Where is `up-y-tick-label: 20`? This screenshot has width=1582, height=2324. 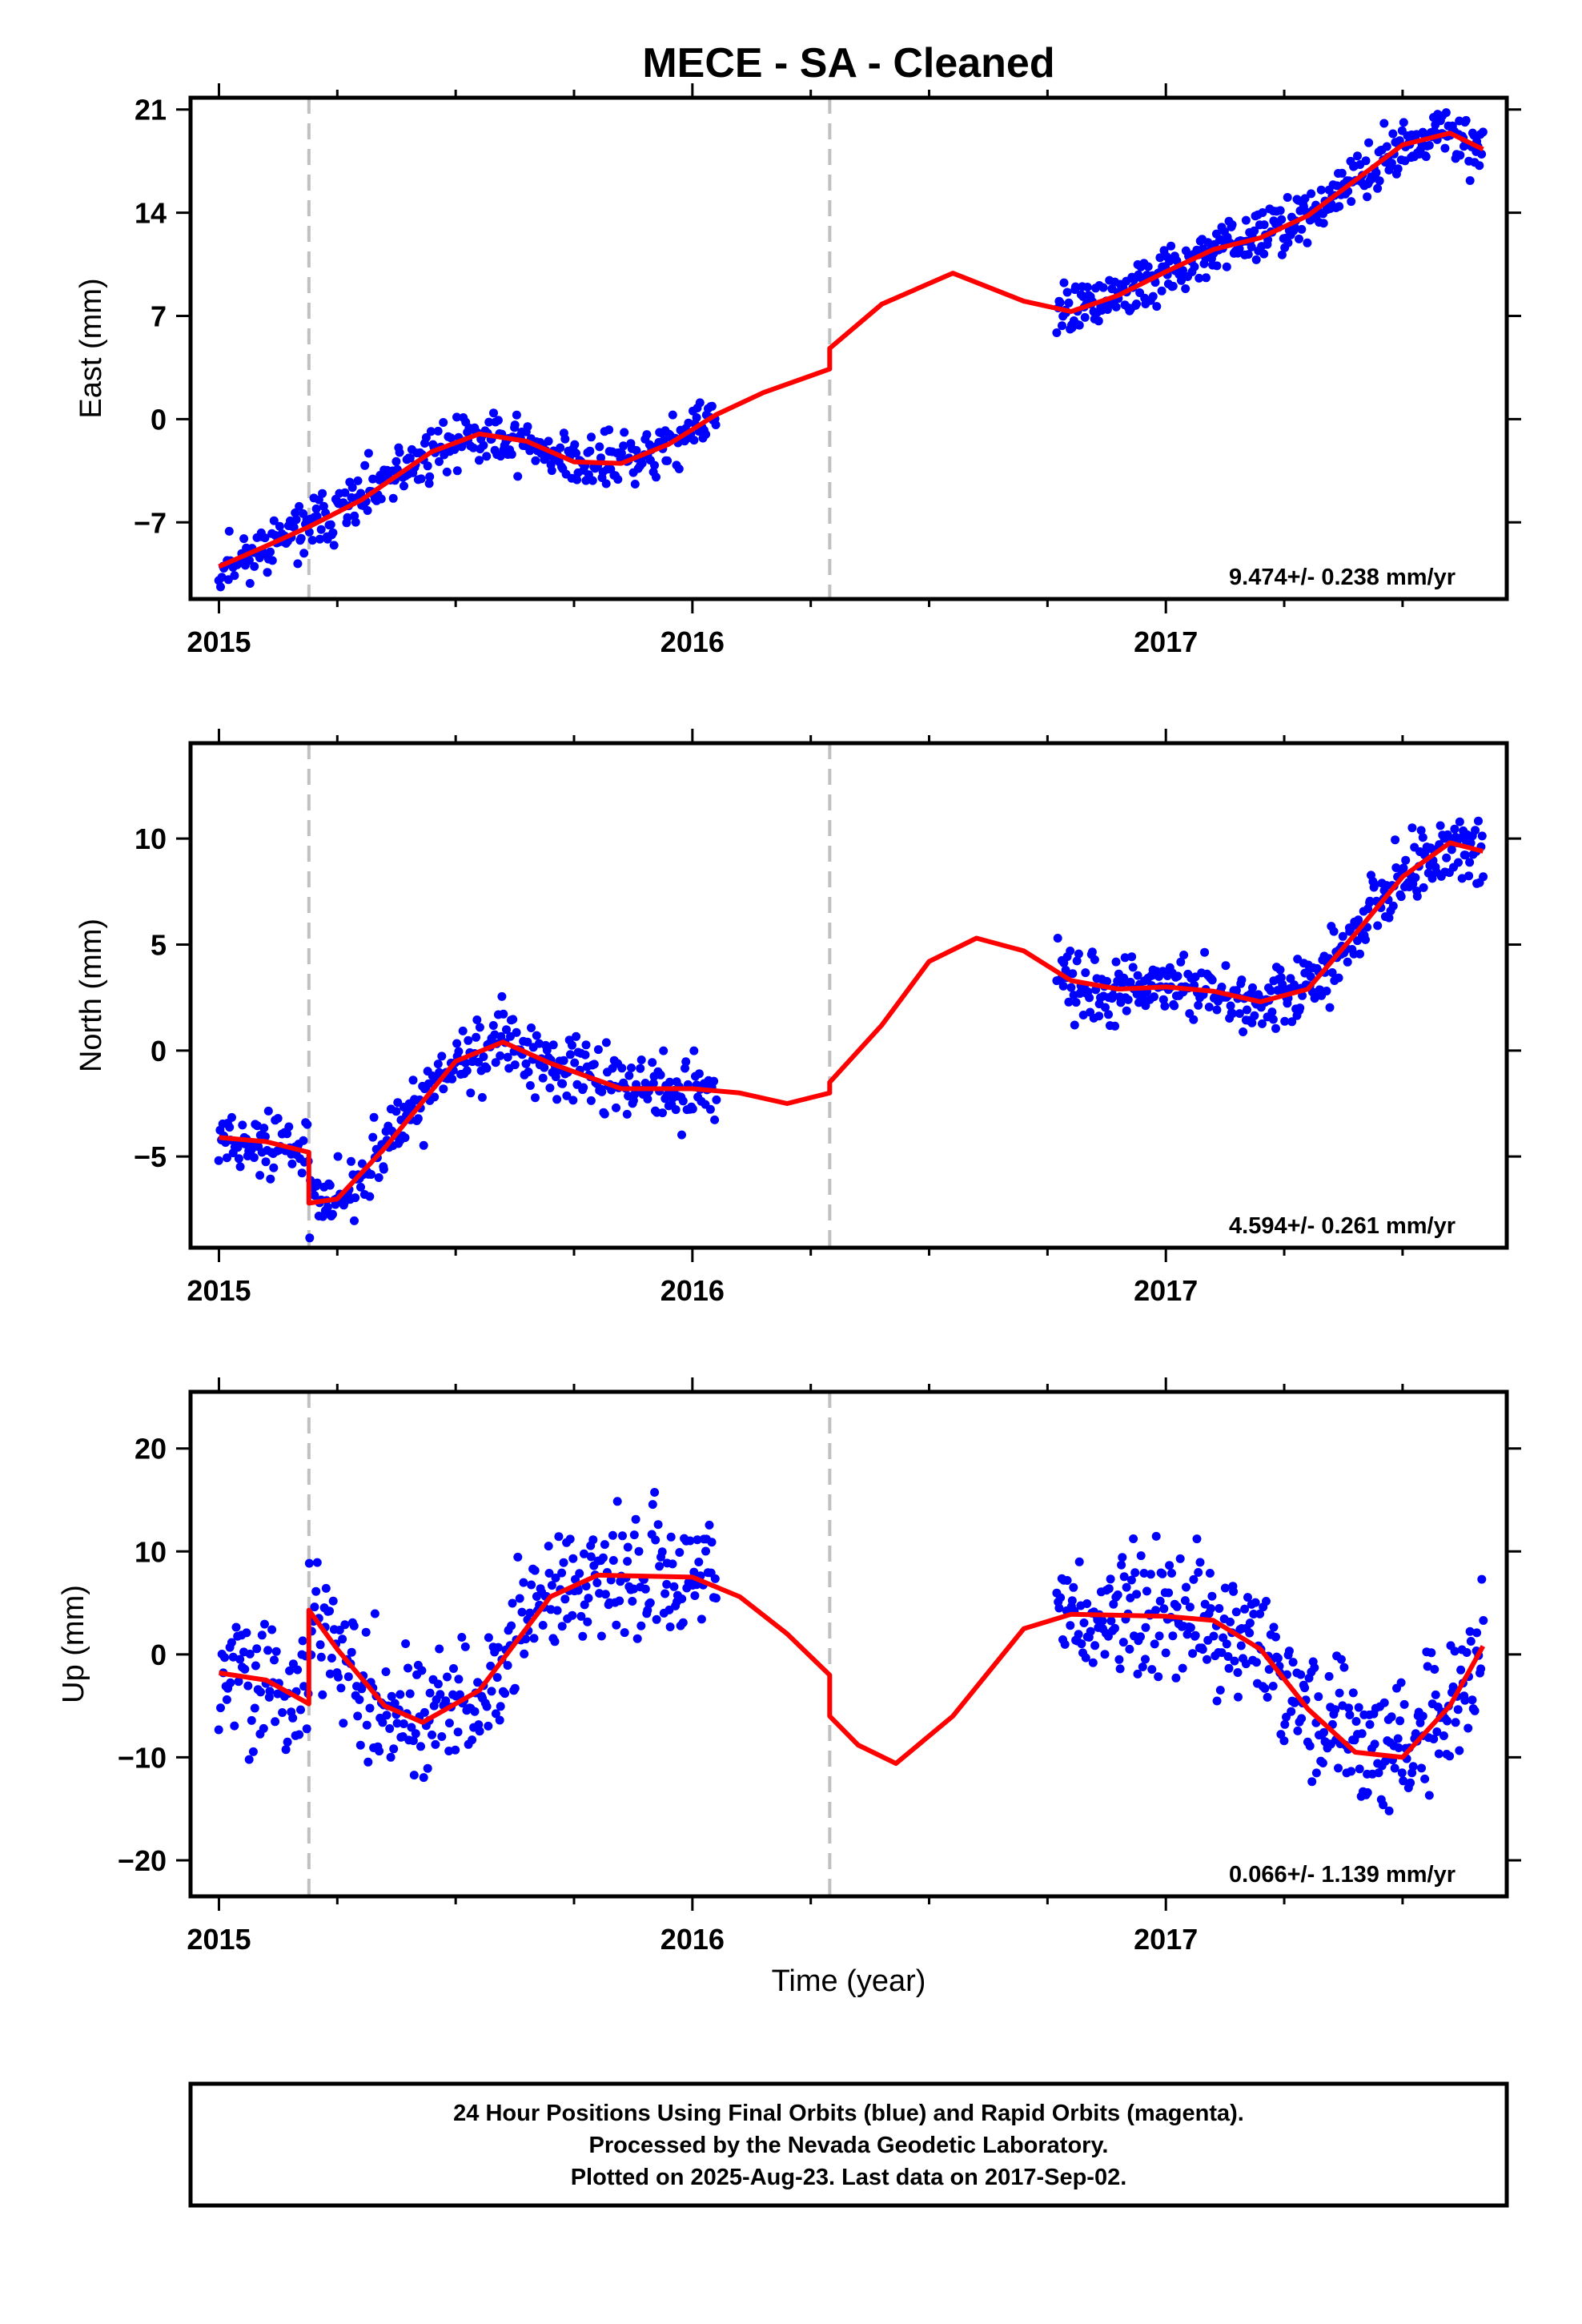
up-y-tick-label: 20 is located at coordinates (151, 1449).